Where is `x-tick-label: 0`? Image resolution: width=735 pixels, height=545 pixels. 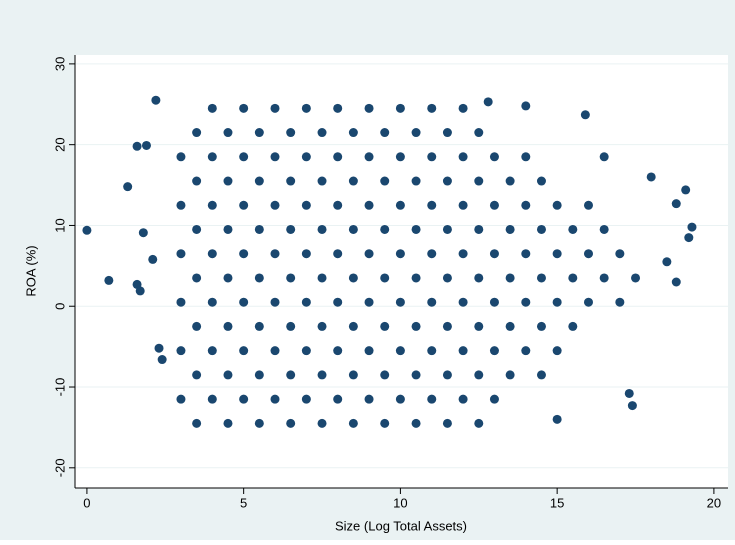 x-tick-label: 0 is located at coordinates (86, 502).